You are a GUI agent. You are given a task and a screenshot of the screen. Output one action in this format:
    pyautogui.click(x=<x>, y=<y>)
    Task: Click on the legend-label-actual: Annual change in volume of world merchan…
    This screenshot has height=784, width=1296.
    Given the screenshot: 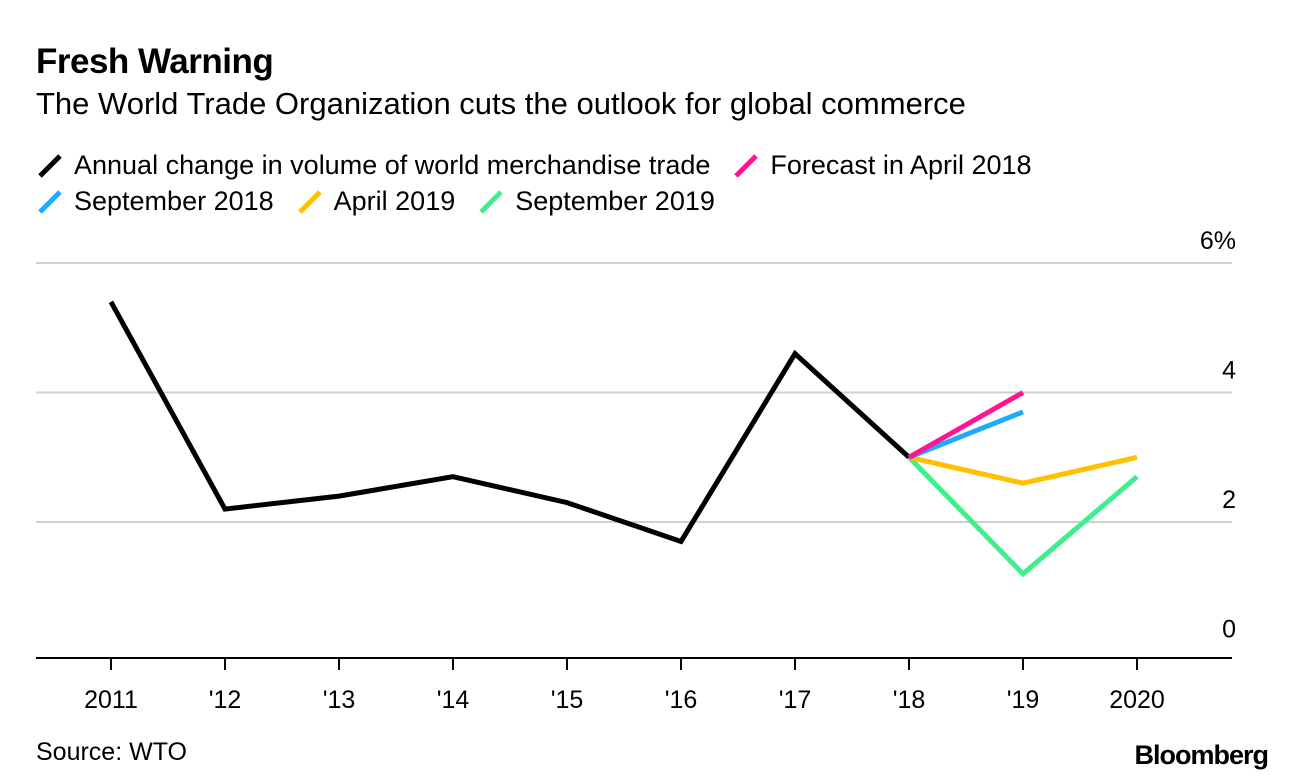 What is the action you would take?
    pyautogui.click(x=392, y=165)
    